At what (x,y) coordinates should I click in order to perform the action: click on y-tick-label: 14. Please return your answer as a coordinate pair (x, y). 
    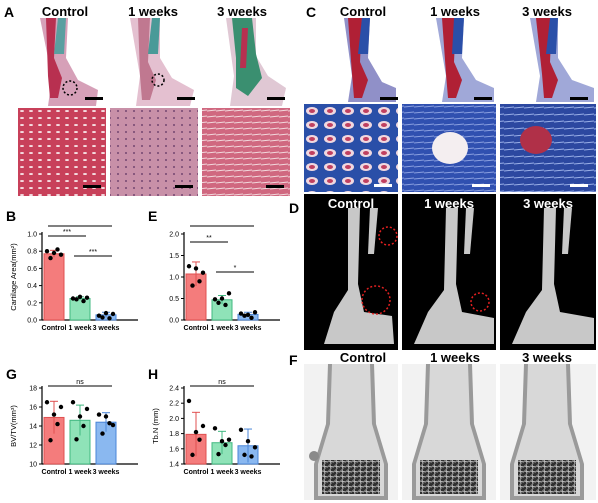
    Looking at the image, I should click on (33, 427).